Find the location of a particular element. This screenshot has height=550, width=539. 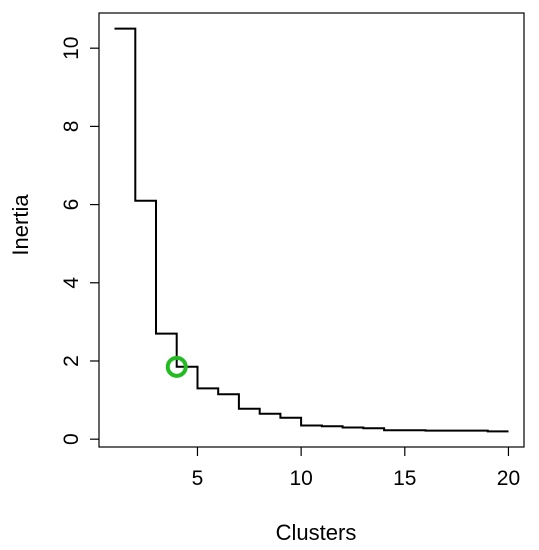

y-tick-label: 2 is located at coordinates (71, 361).